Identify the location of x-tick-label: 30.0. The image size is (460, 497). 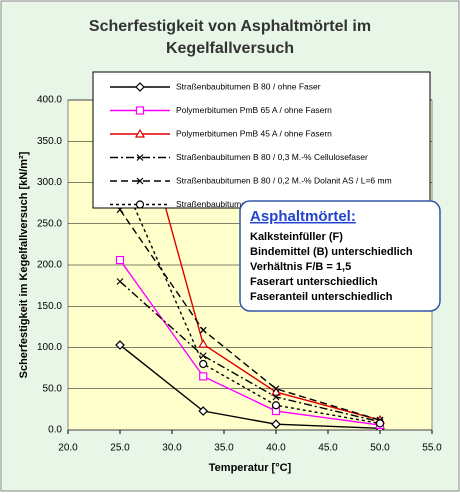
(172, 448).